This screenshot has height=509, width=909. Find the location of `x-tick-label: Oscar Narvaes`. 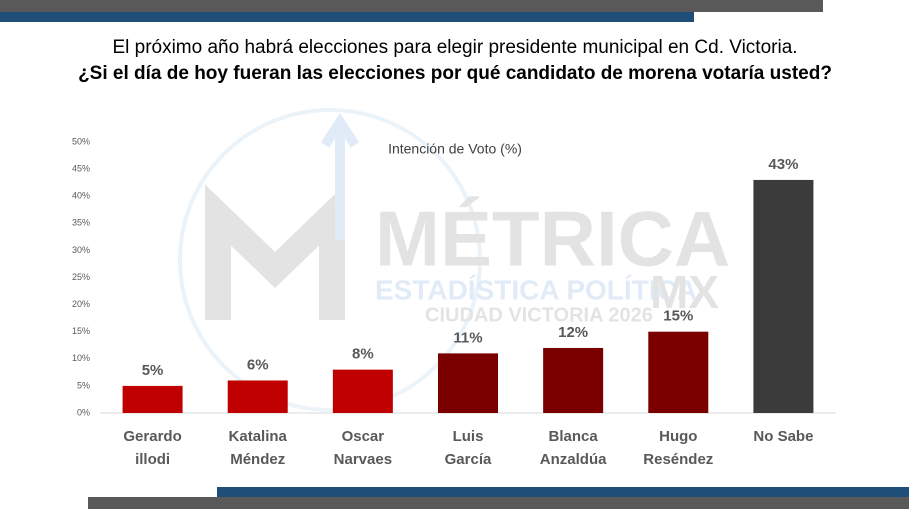

x-tick-label: Oscar Narvaes is located at coordinates (363, 448).